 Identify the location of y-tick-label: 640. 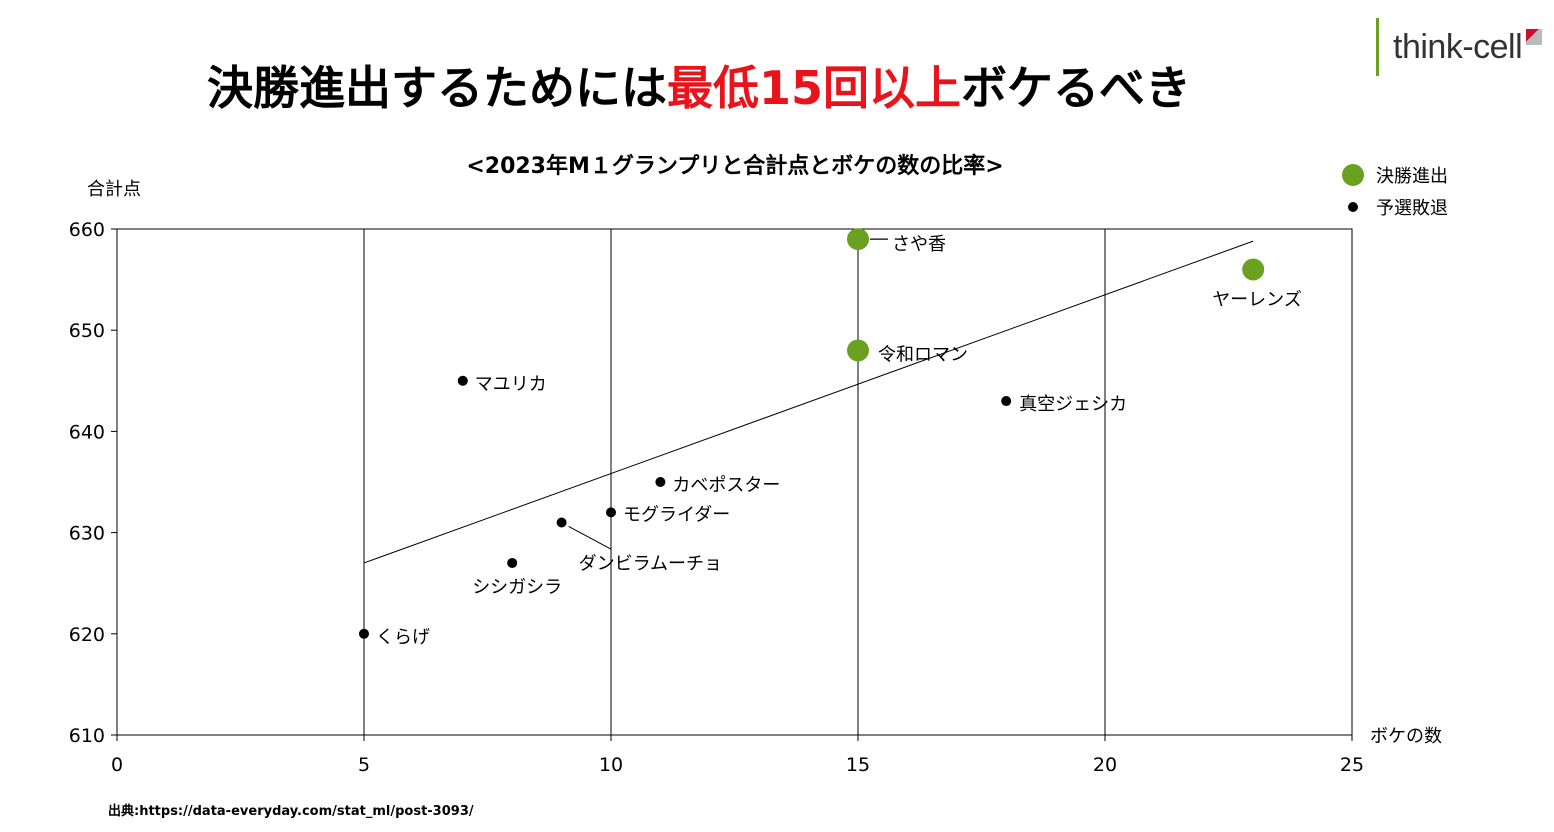
(87, 432).